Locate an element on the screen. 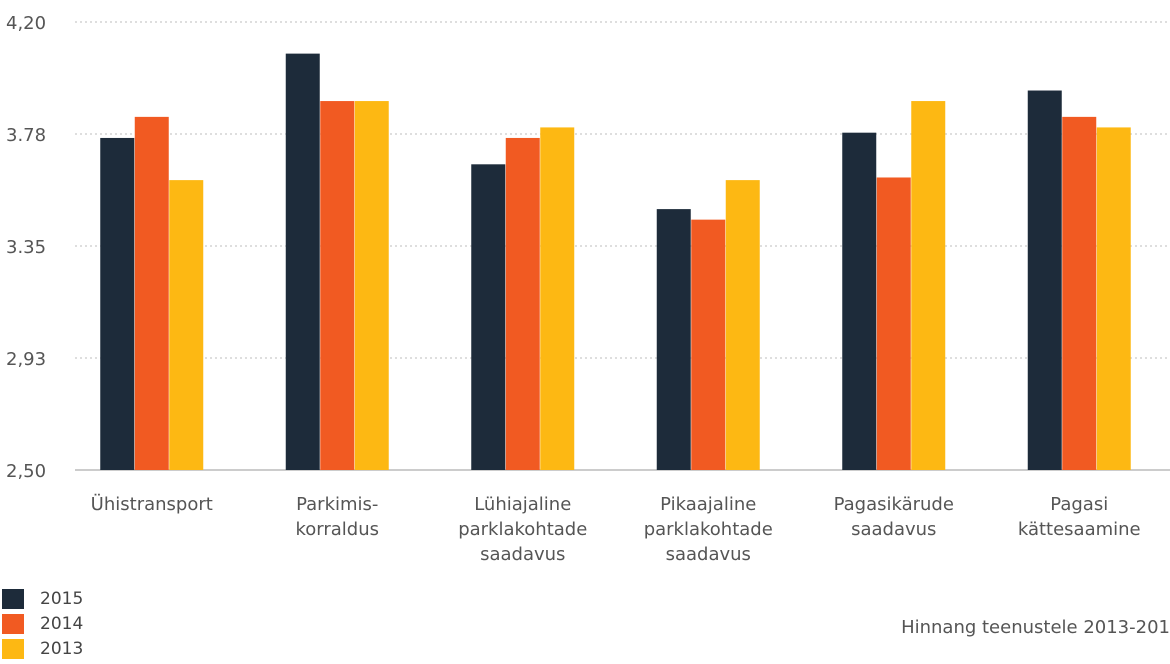 The height and width of the screenshot is (664, 1170). legend-label: 2013 is located at coordinates (62, 648).